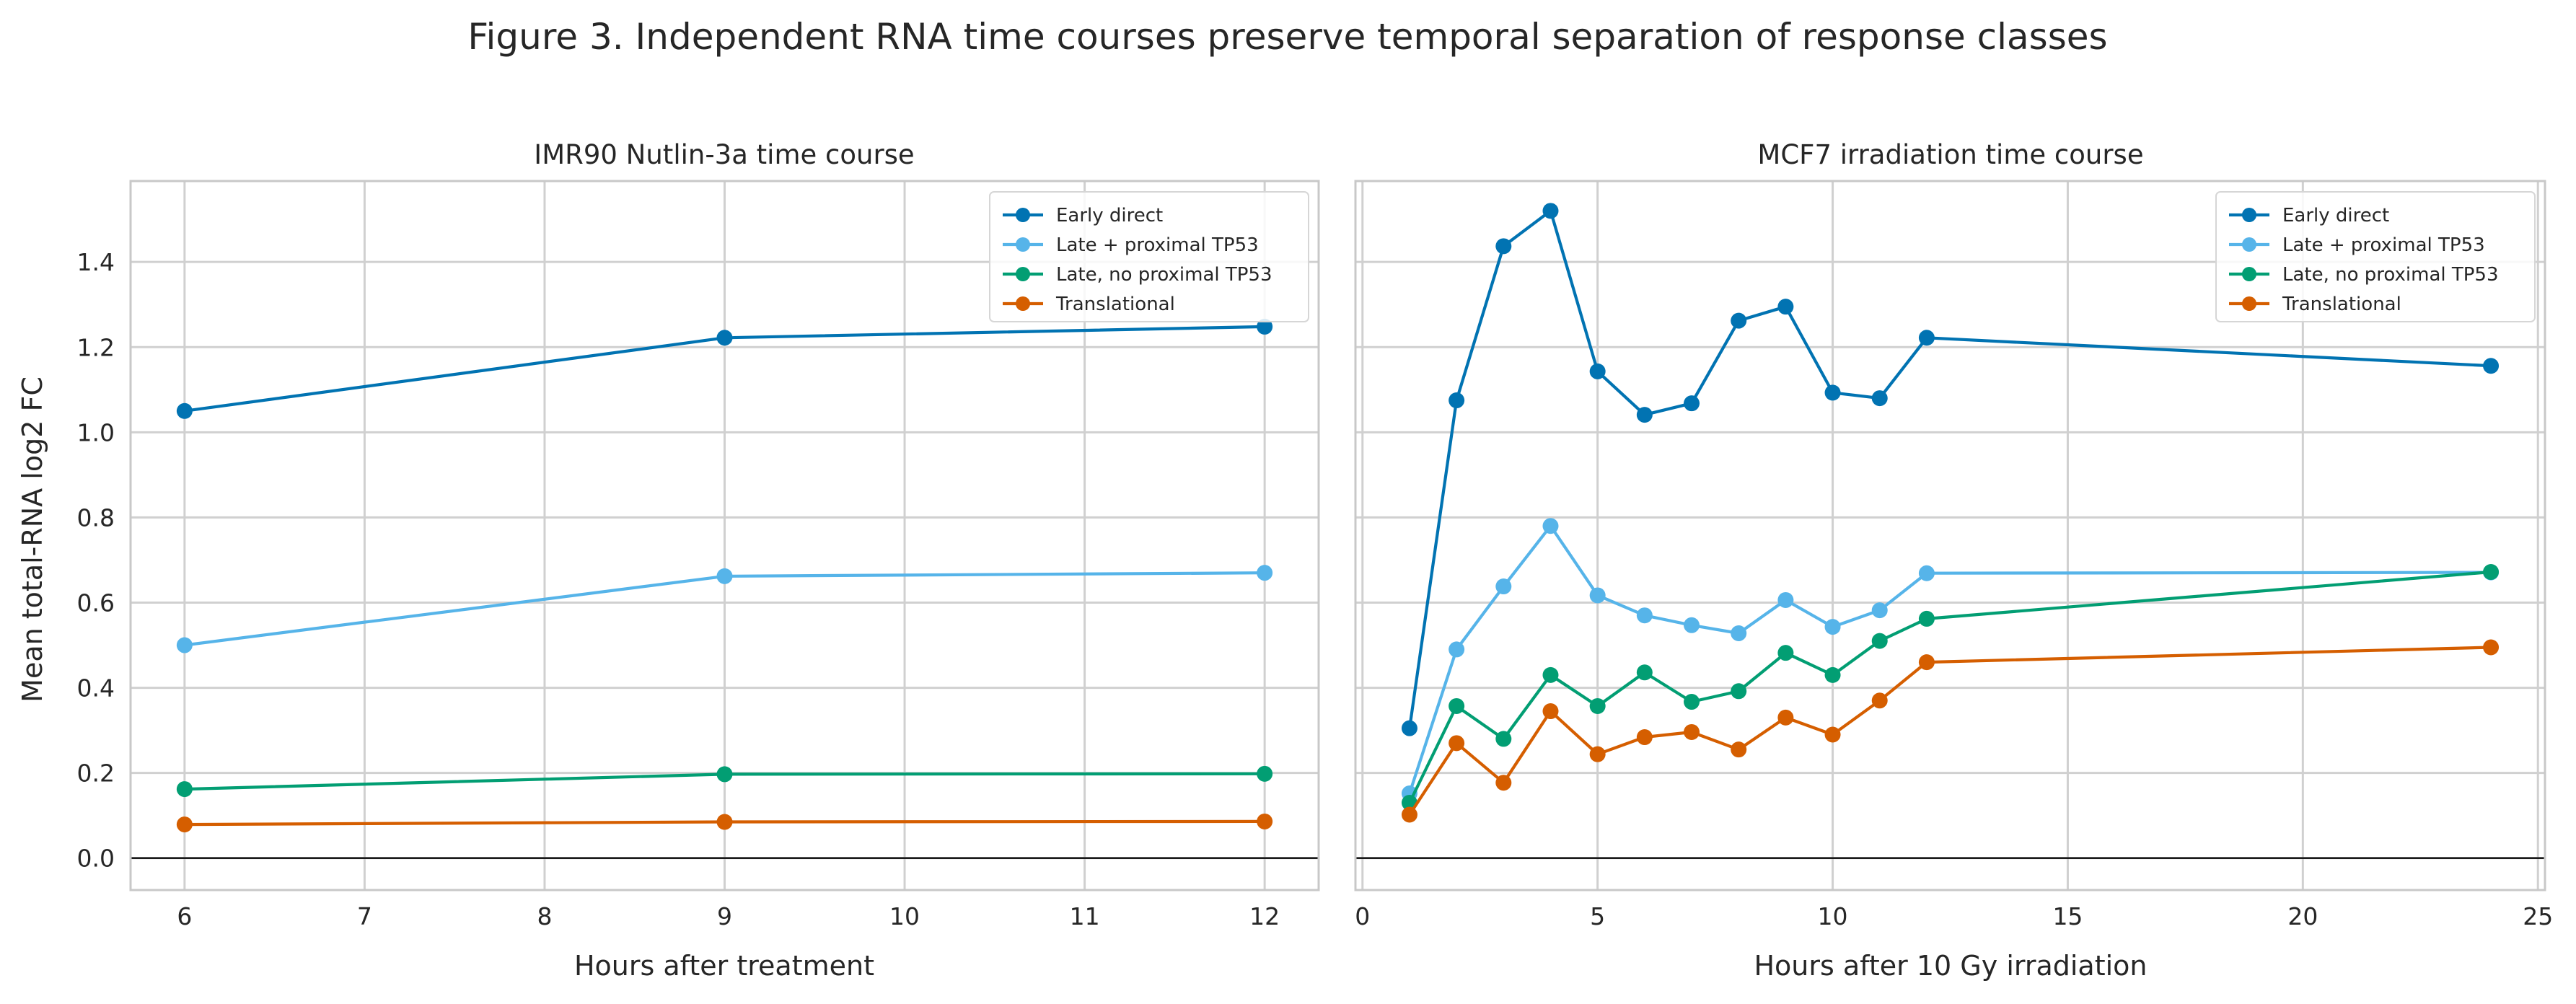 This screenshot has width=2576, height=1004. Describe the element at coordinates (364, 916) in the screenshot. I see `x-tick-label-imr90-1: 7` at that location.